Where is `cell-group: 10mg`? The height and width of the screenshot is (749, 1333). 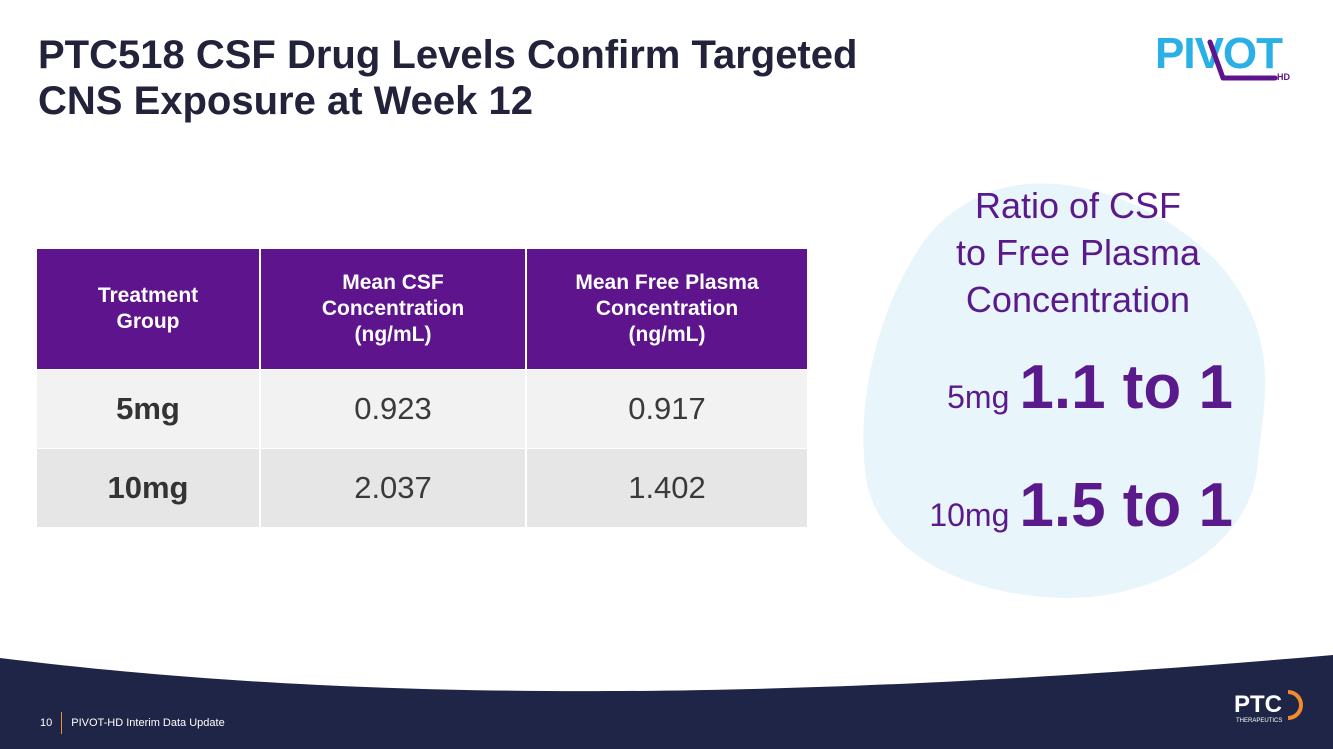 cell-group: 10mg is located at coordinates (149, 487).